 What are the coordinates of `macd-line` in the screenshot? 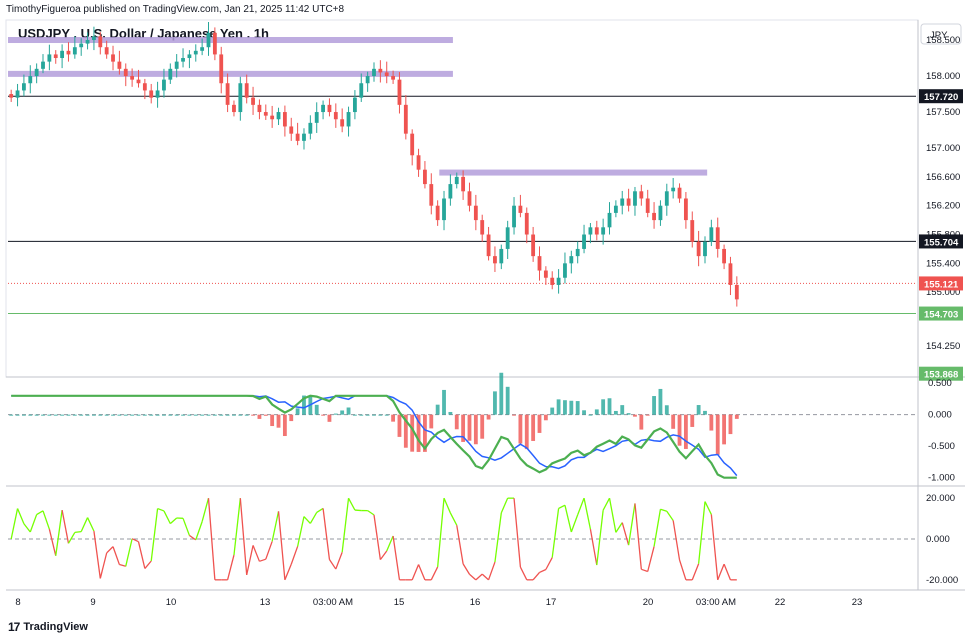 It's located at (374, 436).